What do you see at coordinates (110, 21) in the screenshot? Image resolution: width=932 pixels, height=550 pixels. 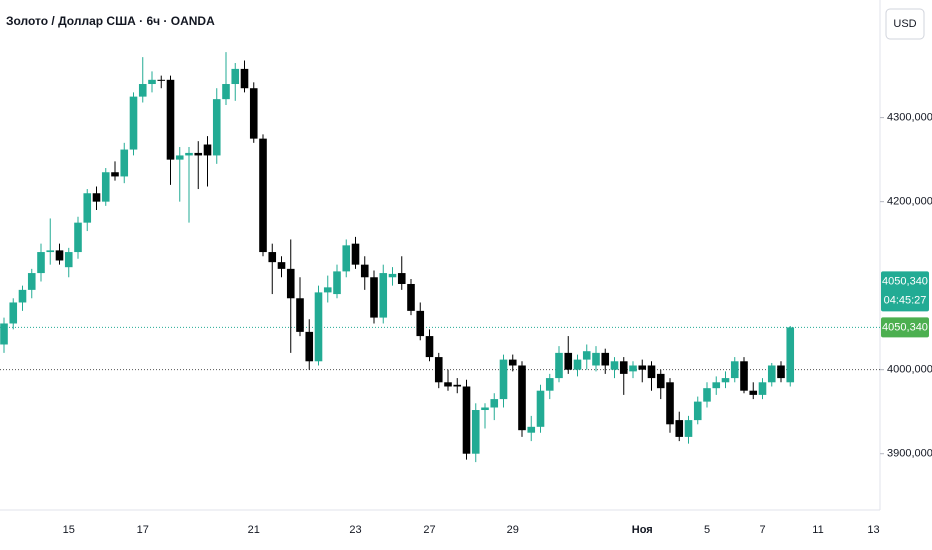 I see `chart-title: Золото / Доллар США · 6ч · OANDA` at bounding box center [110, 21].